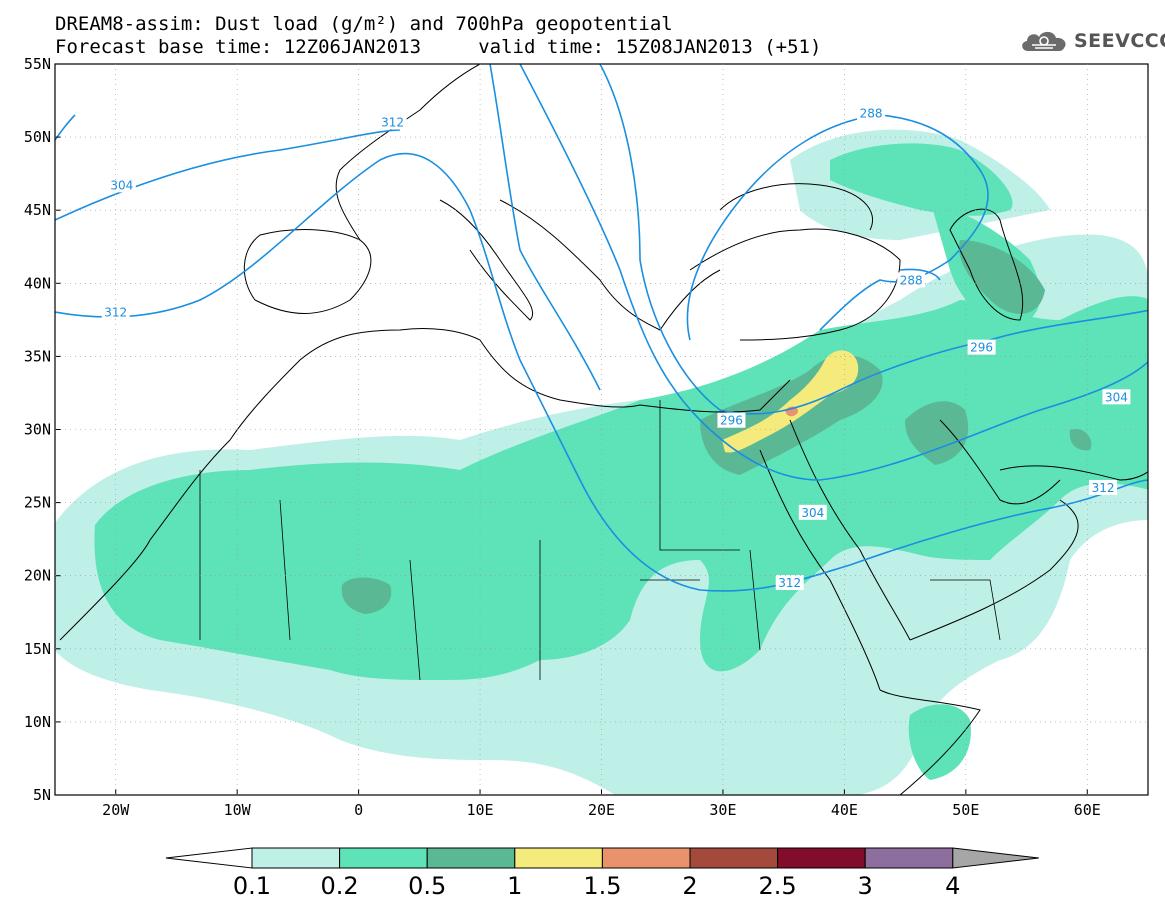 This screenshot has width=1165, height=907. What do you see at coordinates (37, 283) in the screenshot?
I see `lat-label: 40N` at bounding box center [37, 283].